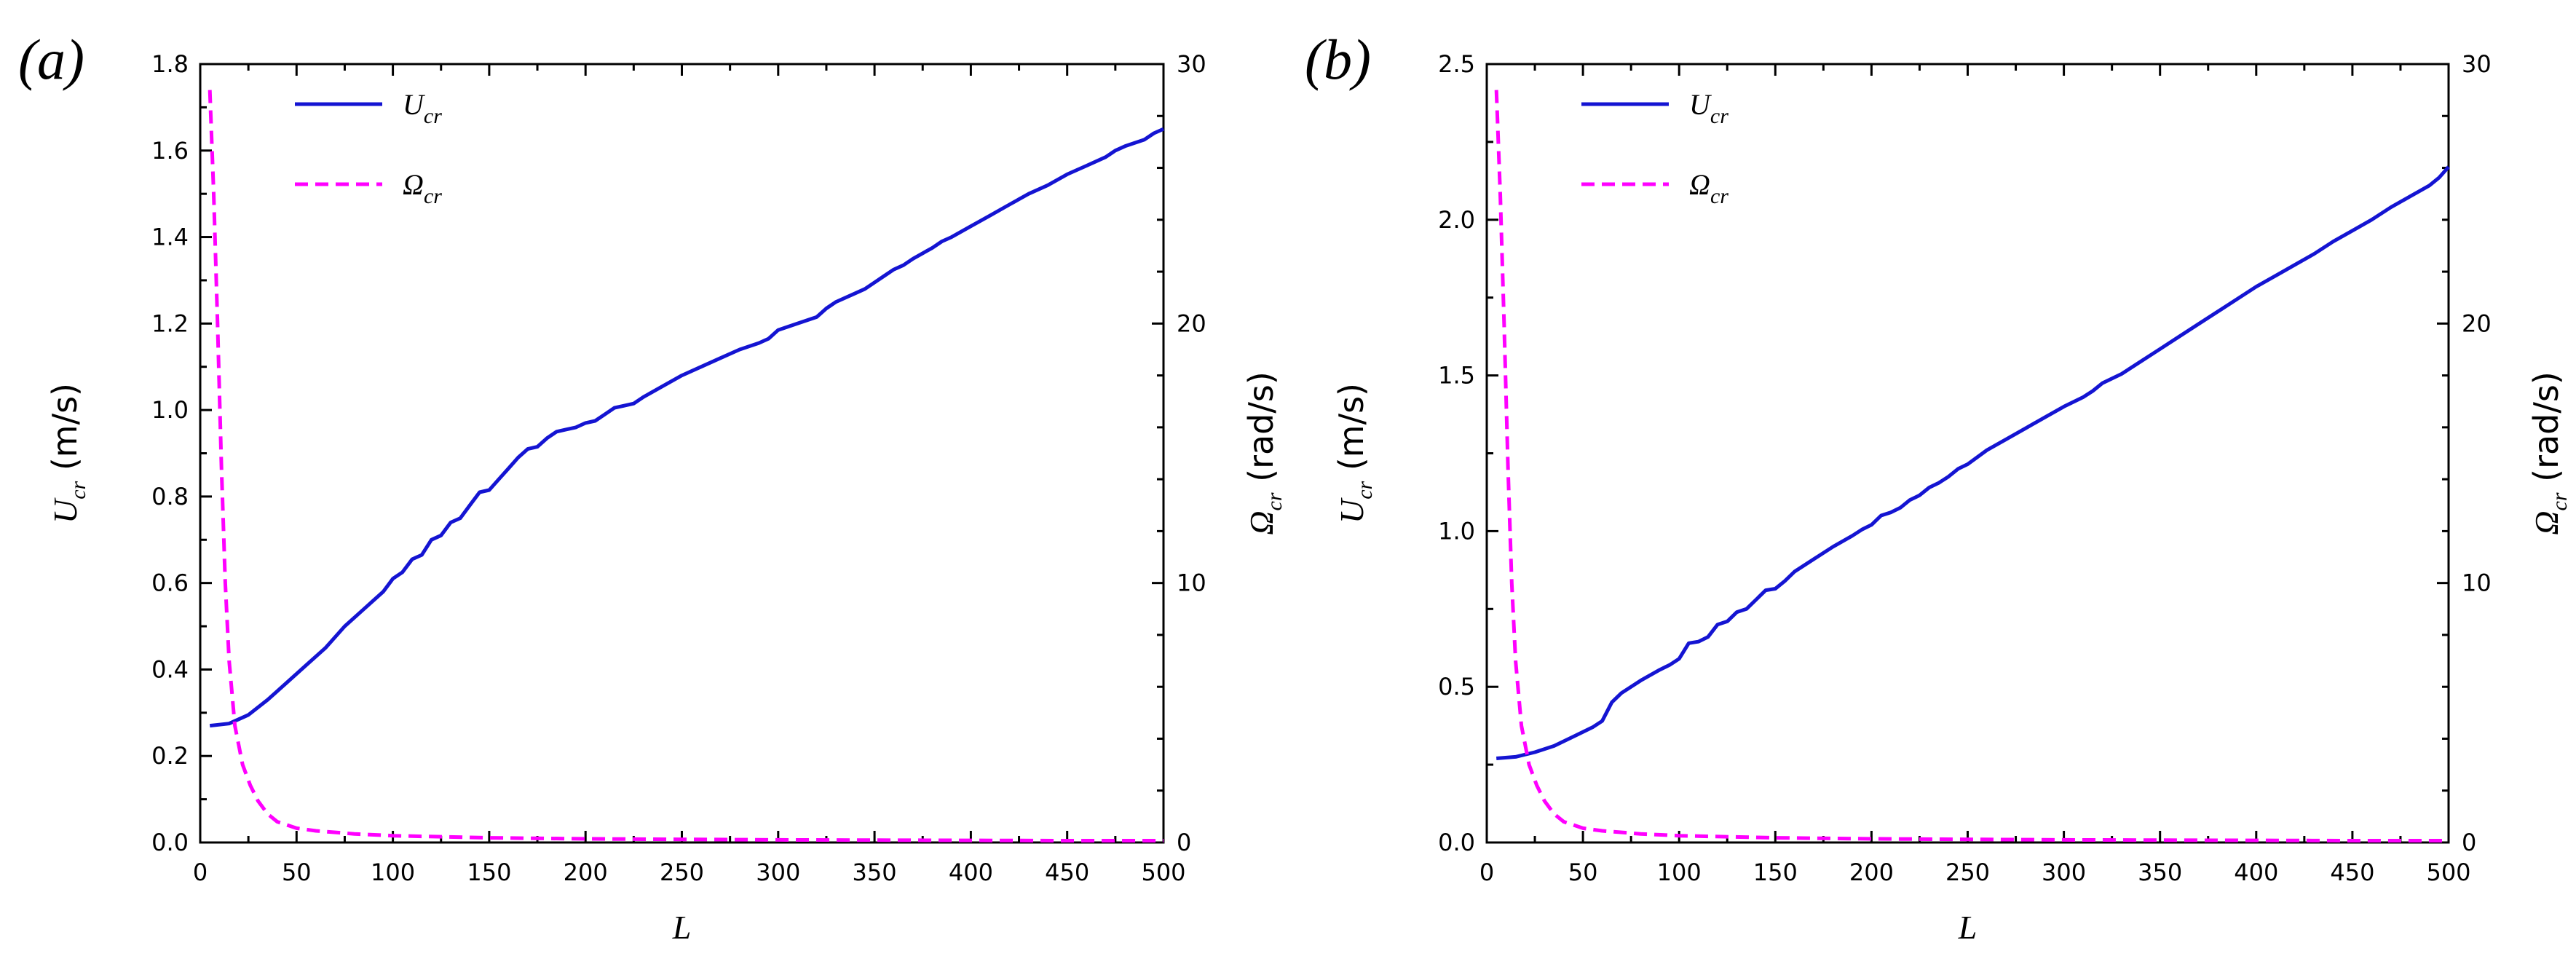  Describe the element at coordinates (1338, 59) in the screenshot. I see `panel-b-label: (b)` at that location.